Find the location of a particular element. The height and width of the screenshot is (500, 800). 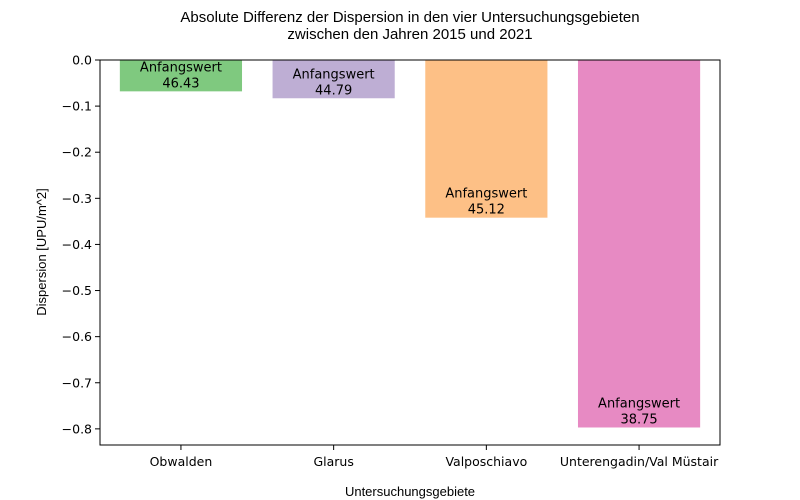

bar-annotation-prefix-3: Anfangswert is located at coordinates (639, 403).